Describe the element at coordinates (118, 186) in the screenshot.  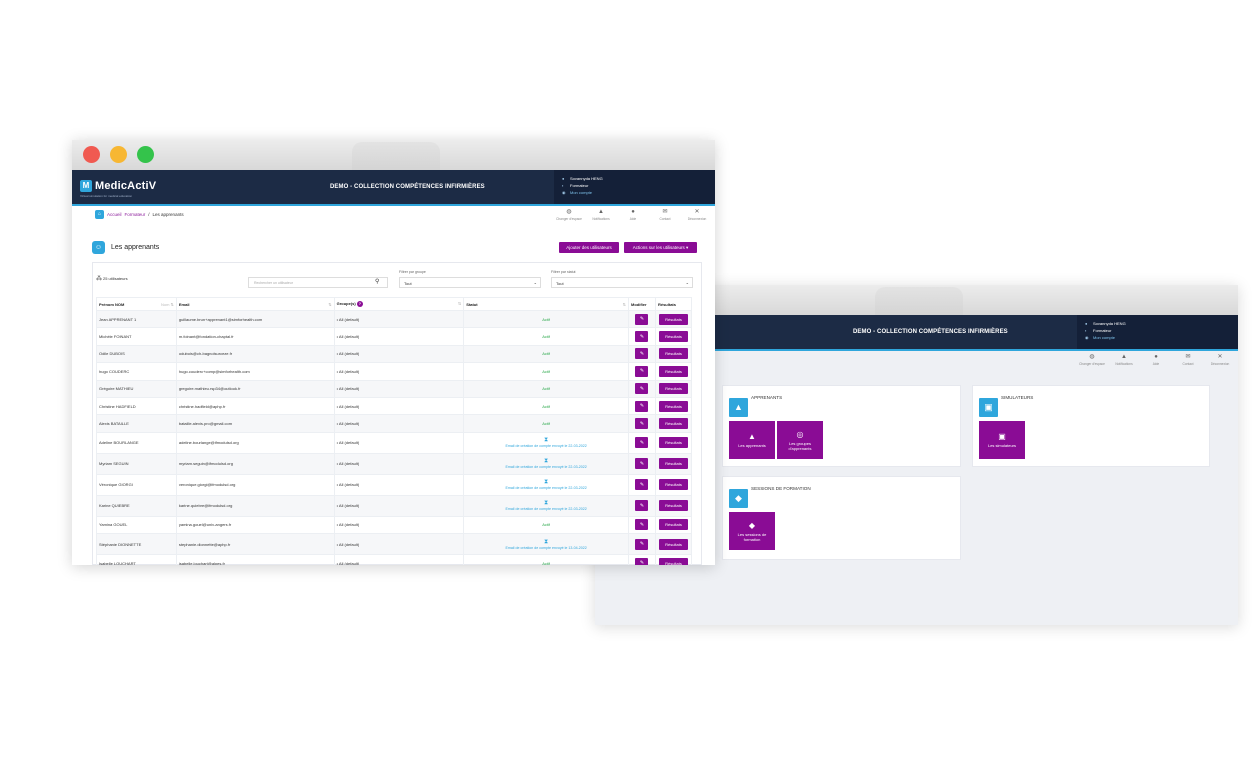
I see `logo: M MedicActiV` at that location.